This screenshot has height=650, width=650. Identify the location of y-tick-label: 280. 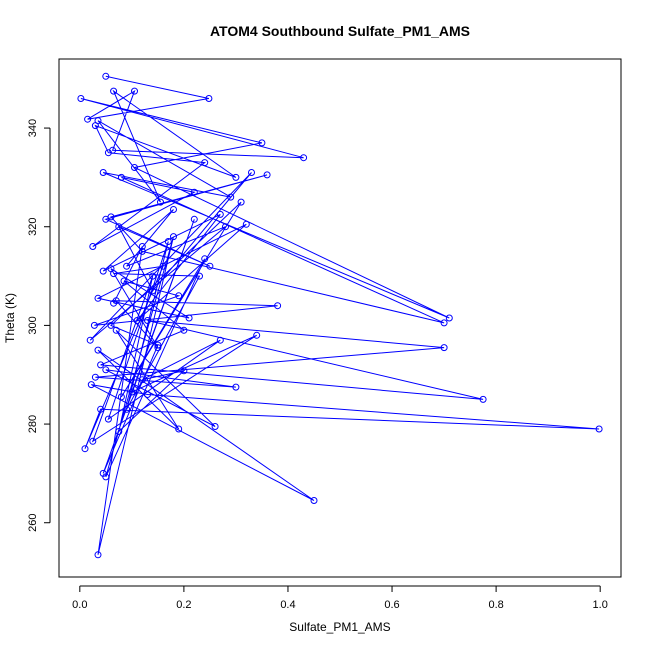
(33, 424).